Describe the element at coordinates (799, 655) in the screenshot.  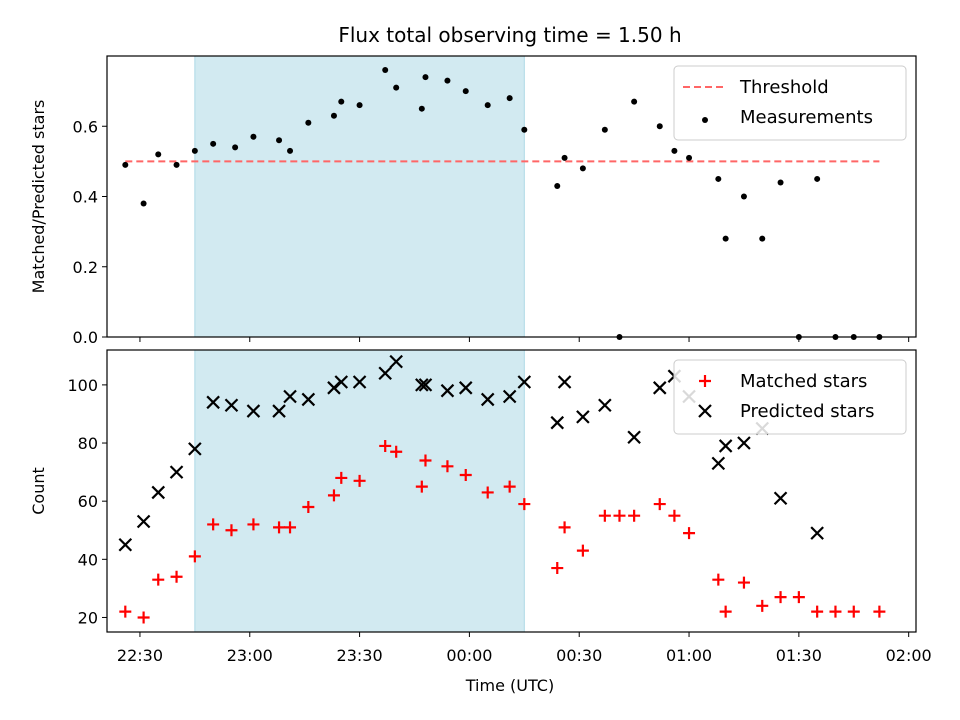
I see `x-tick-label: 01:30` at that location.